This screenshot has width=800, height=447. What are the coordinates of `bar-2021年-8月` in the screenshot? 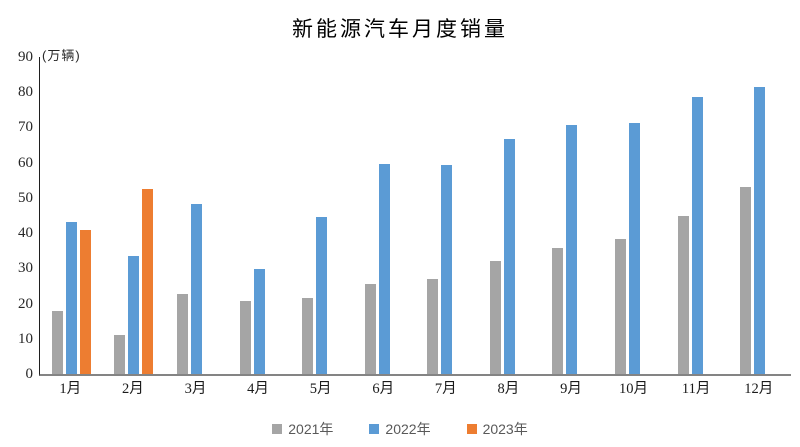 It's located at (495, 317).